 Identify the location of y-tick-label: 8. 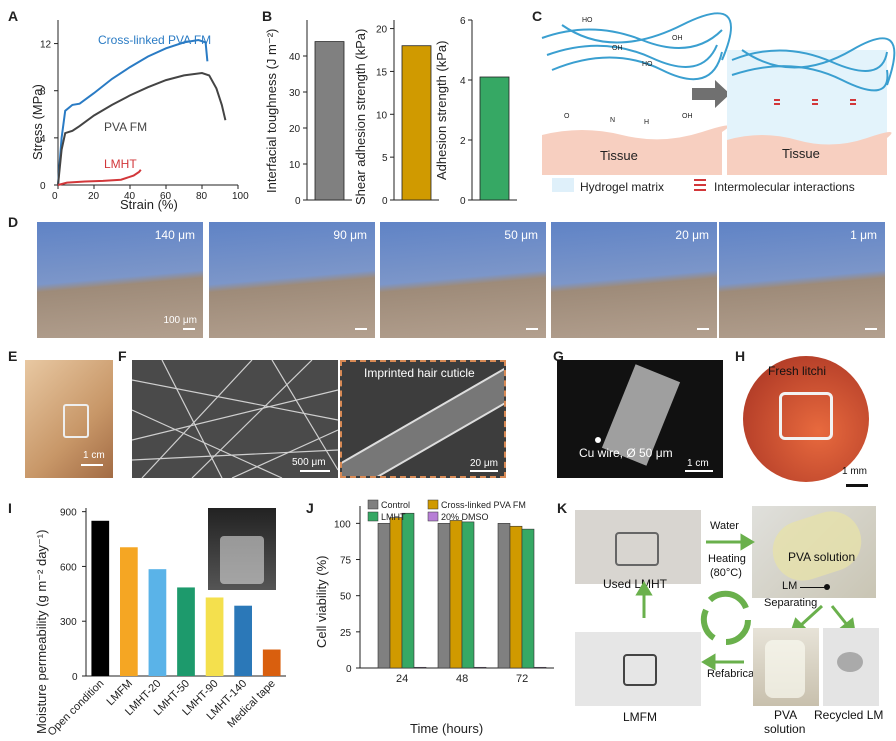
(43, 92).